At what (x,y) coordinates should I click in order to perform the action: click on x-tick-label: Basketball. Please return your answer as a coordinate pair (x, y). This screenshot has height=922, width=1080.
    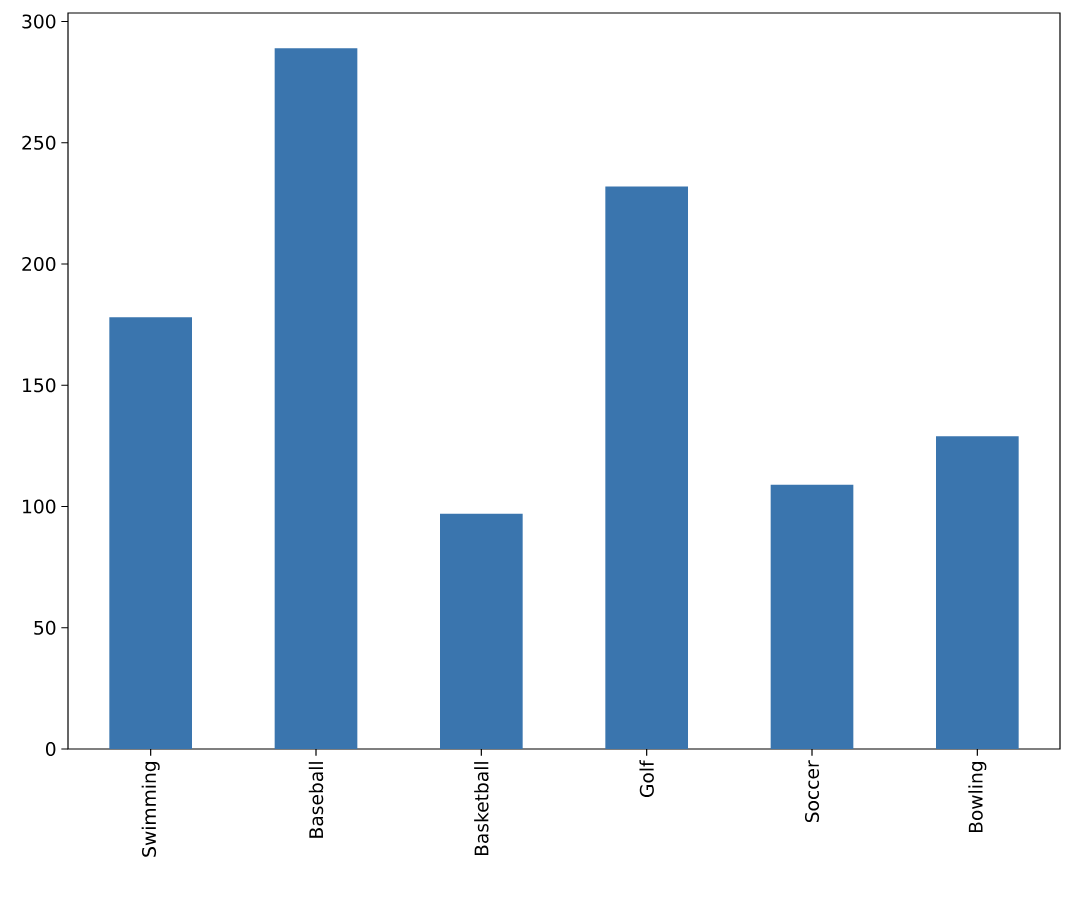
    Looking at the image, I should click on (481, 809).